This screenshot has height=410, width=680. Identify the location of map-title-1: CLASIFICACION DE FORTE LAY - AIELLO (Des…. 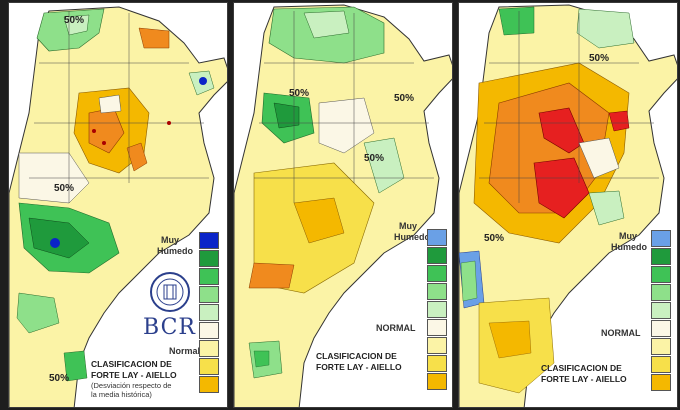
(134, 379).